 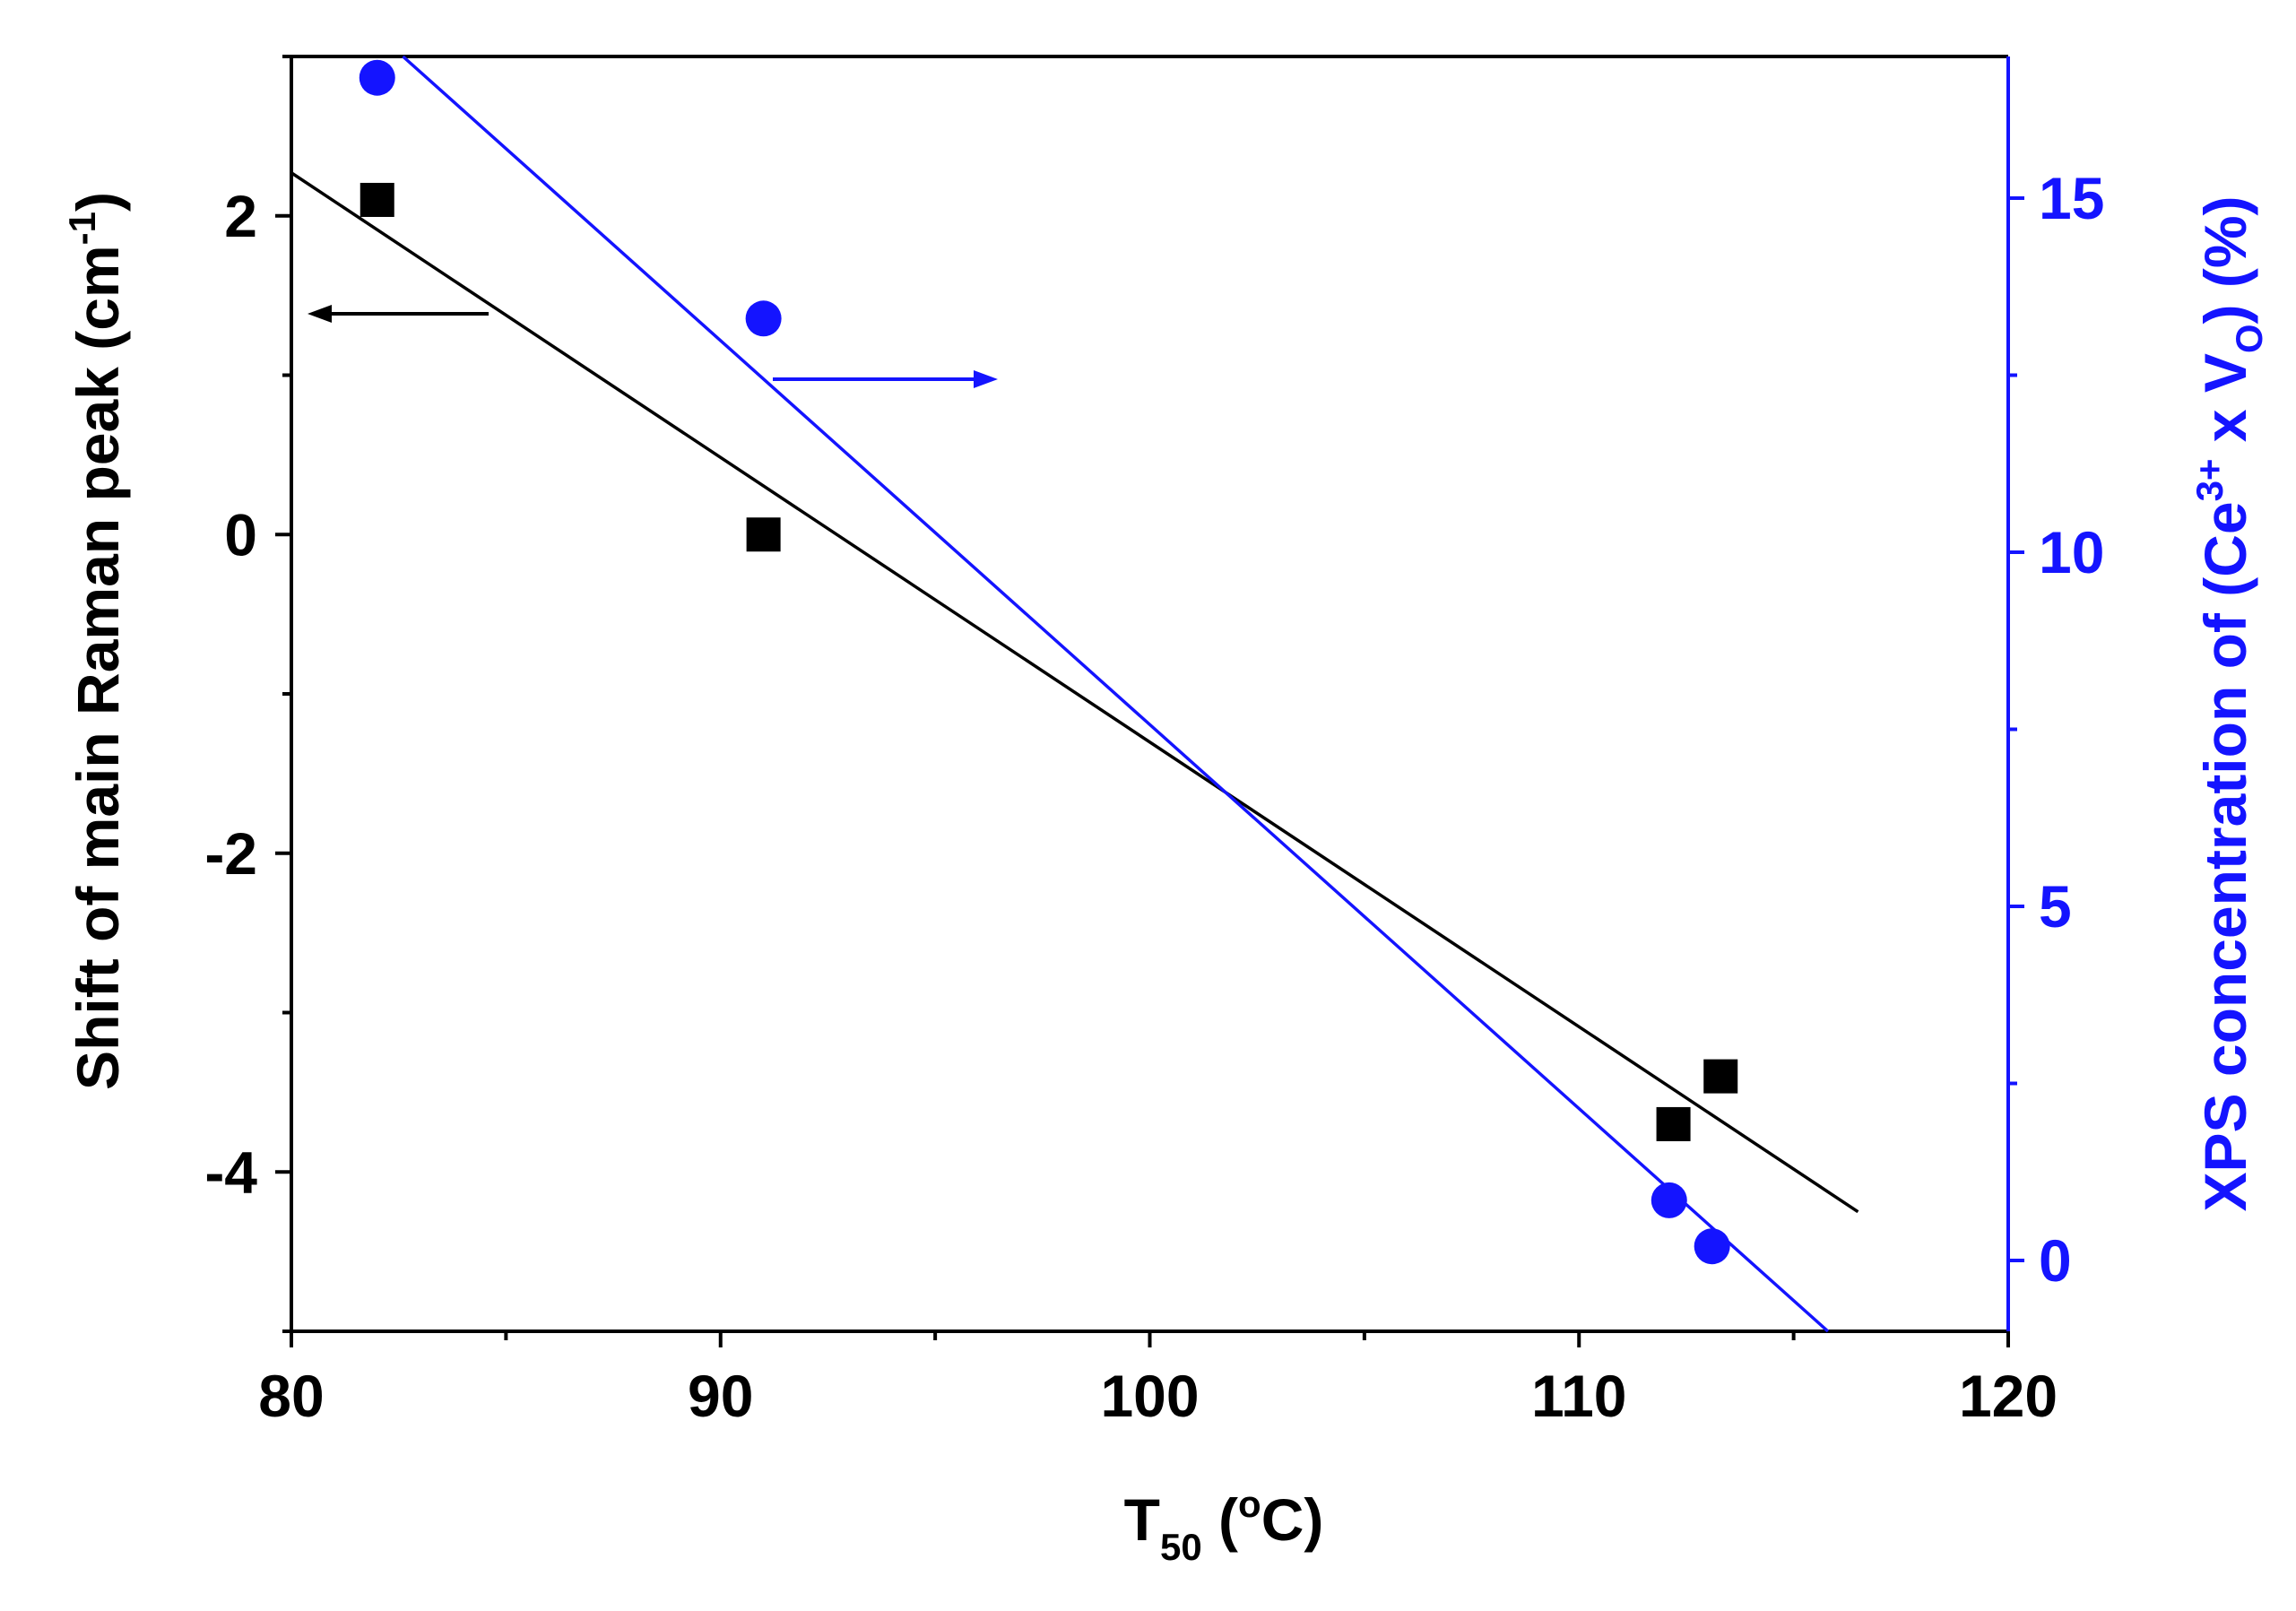 What do you see at coordinates (1149, 1396) in the screenshot?
I see `x-tick-label: 100` at bounding box center [1149, 1396].